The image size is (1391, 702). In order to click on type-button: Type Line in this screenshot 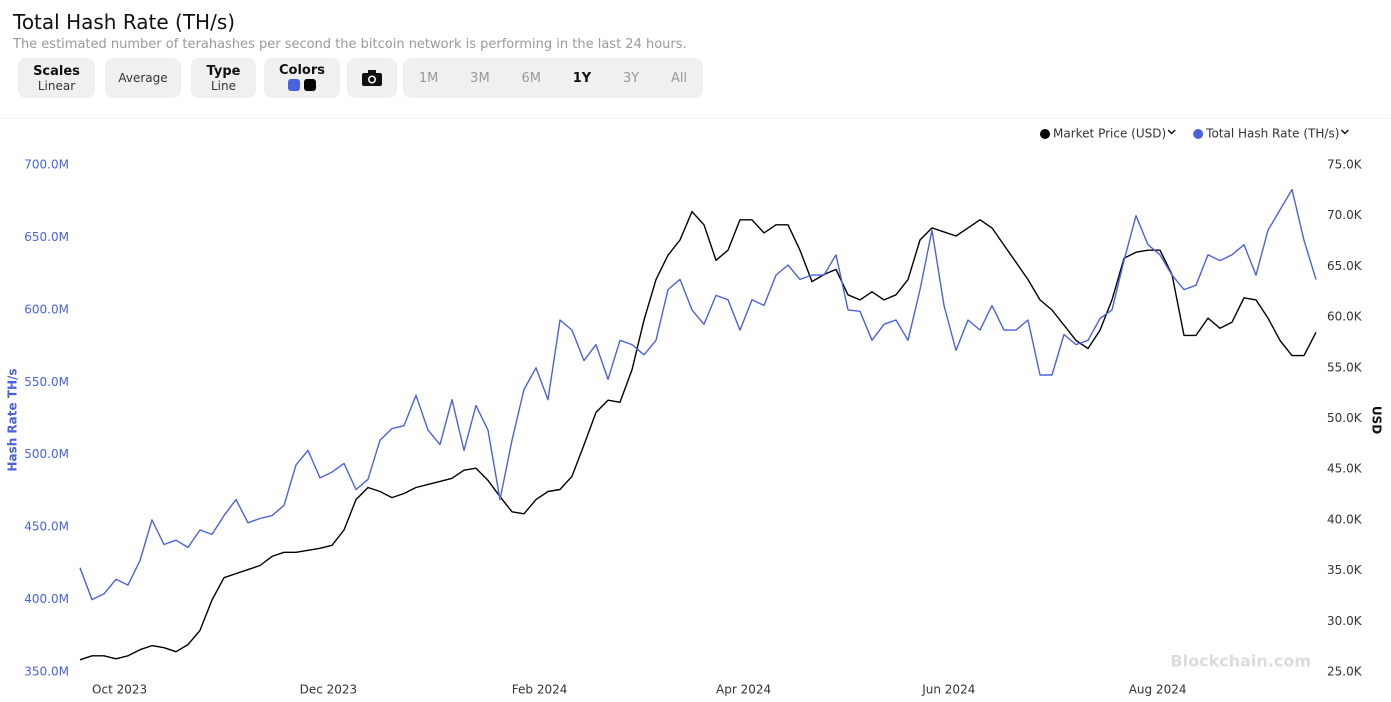, I will do `click(223, 78)`.